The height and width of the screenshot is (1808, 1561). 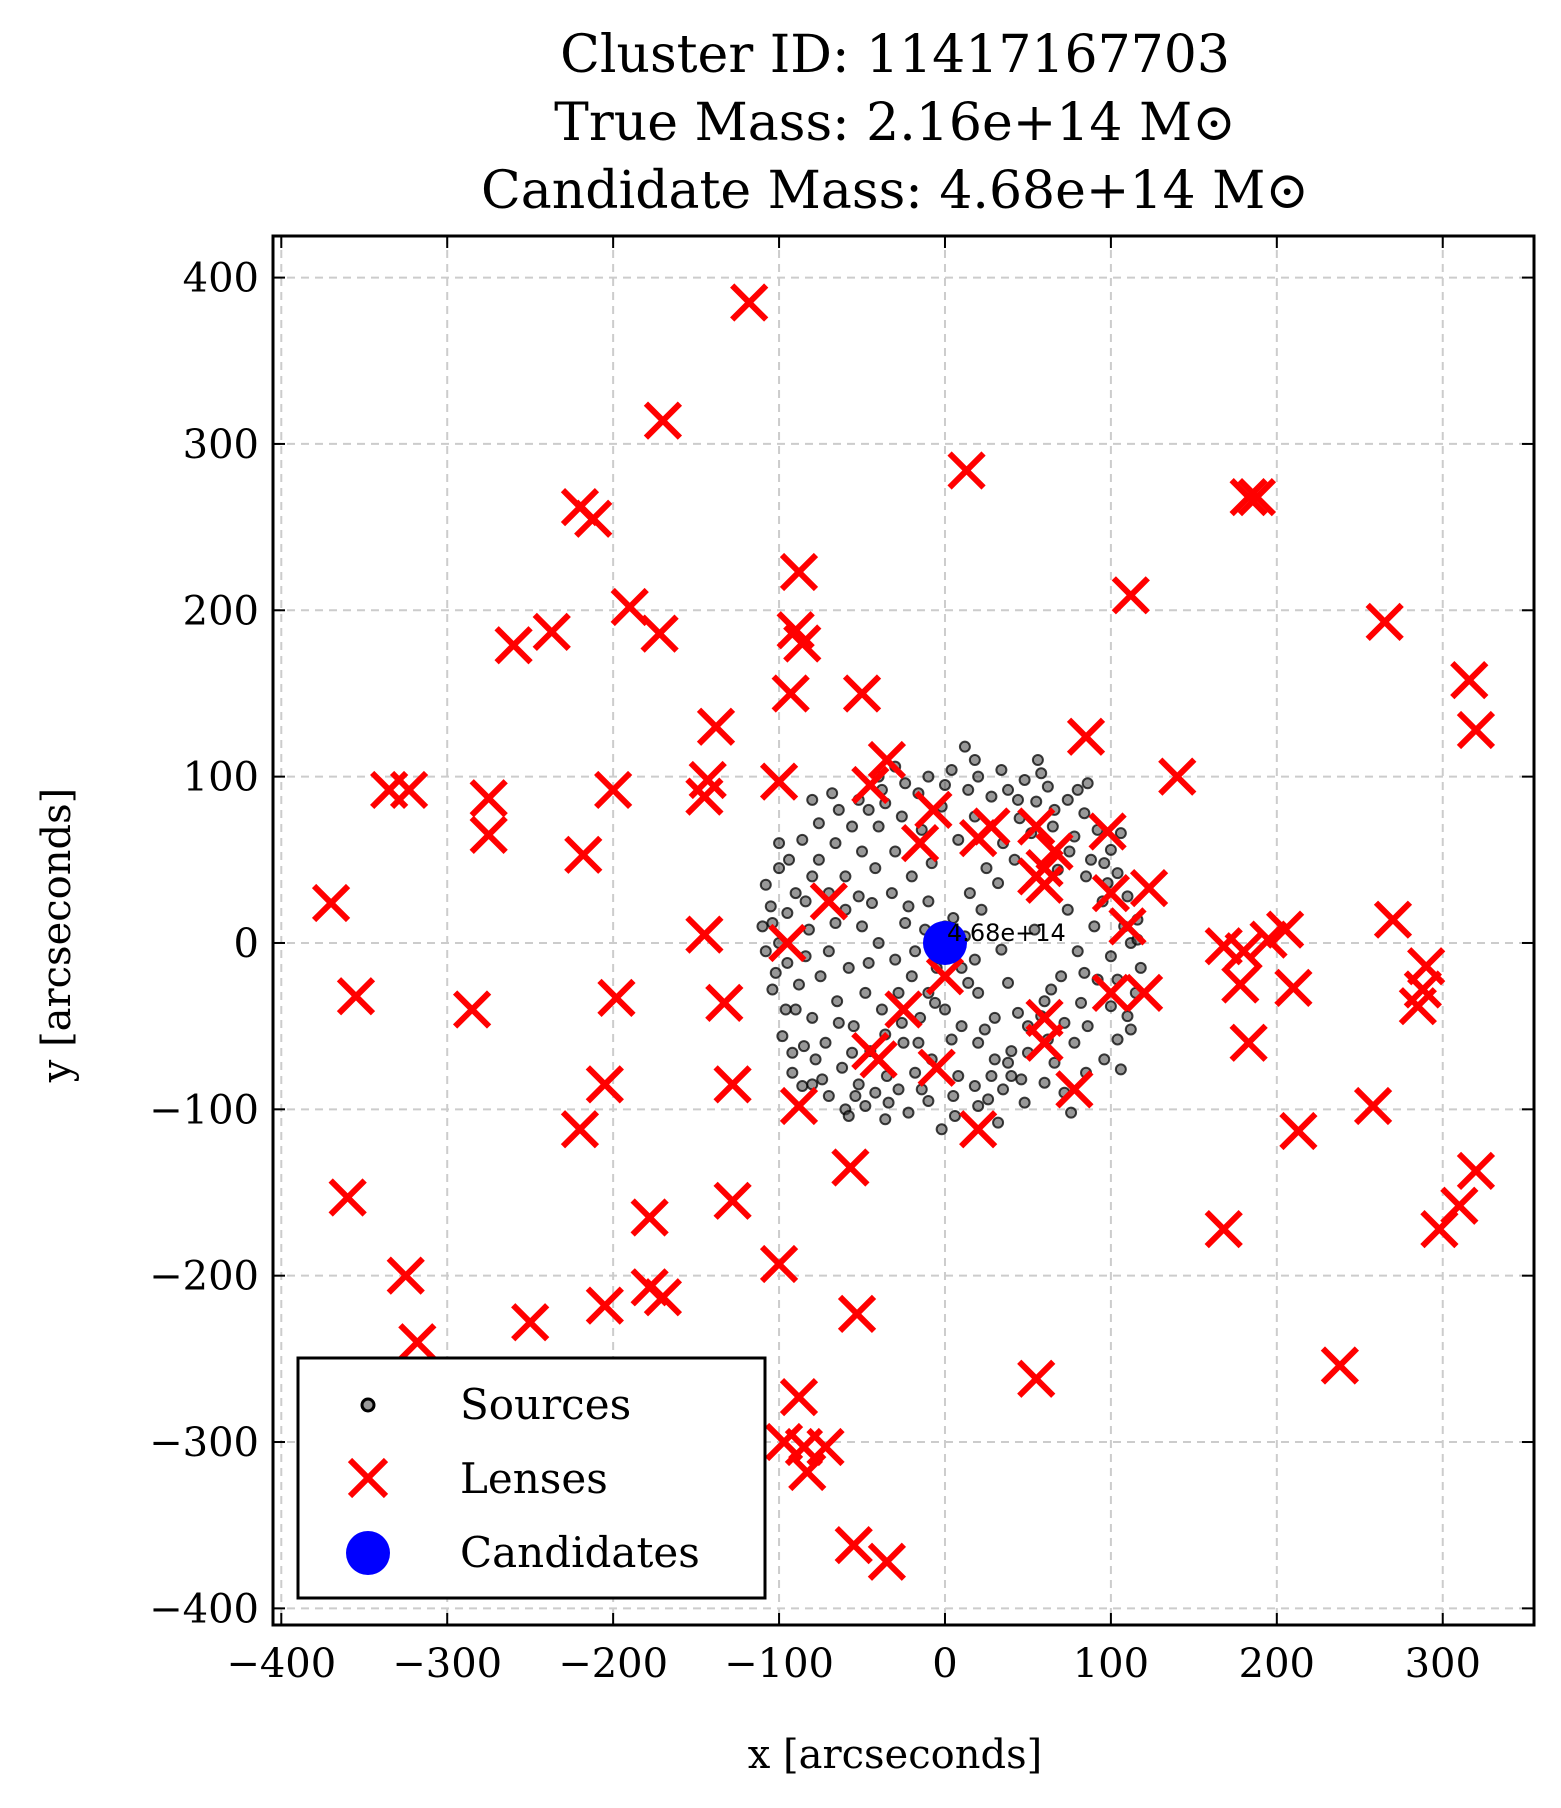 I want to click on y-tick-label: −200, so click(x=204, y=1277).